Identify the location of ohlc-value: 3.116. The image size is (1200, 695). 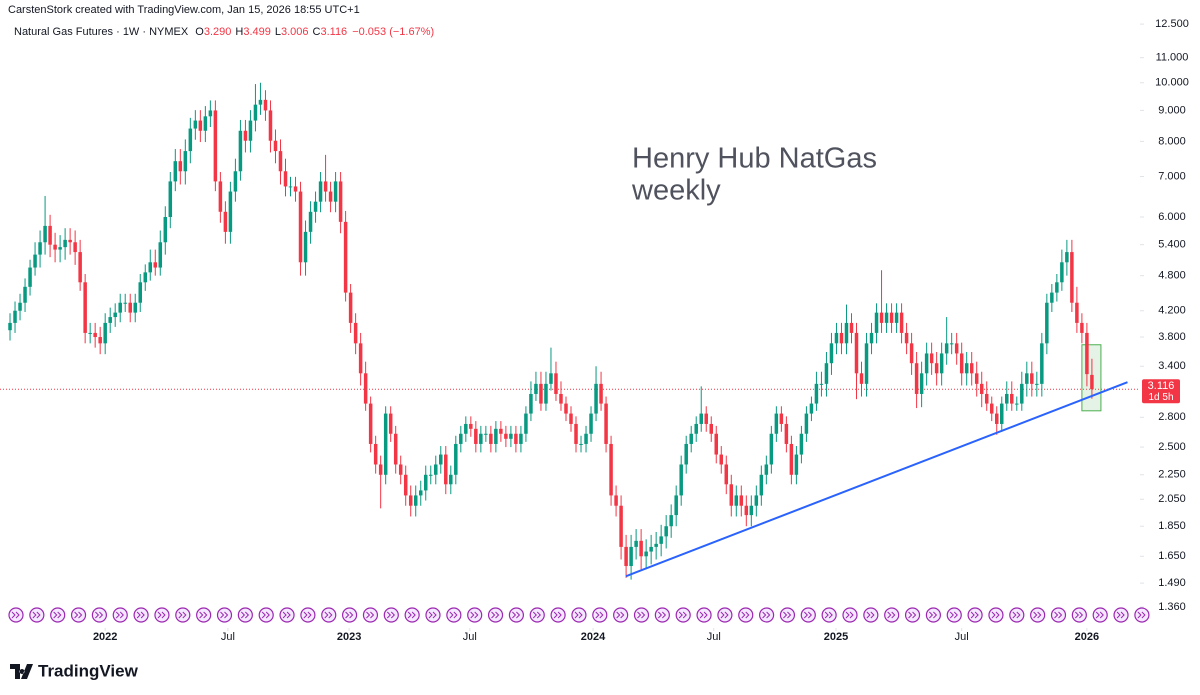
(334, 32).